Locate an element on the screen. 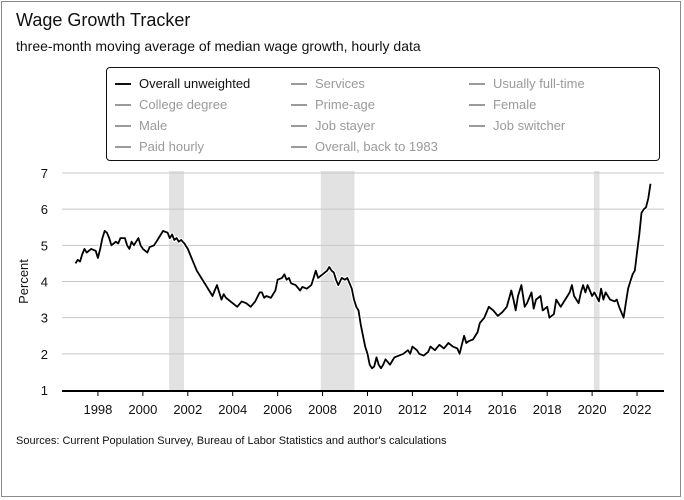  x-tick-label: 2022 is located at coordinates (637, 409).